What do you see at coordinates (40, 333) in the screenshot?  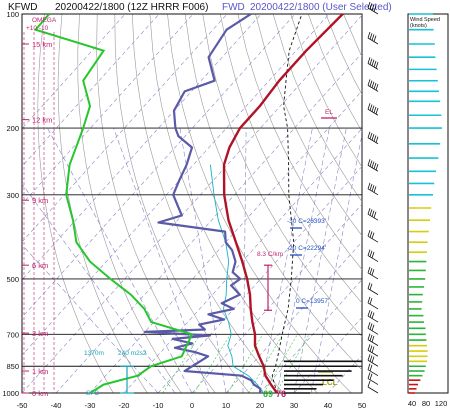 I see `height-label: 3 km` at bounding box center [40, 333].